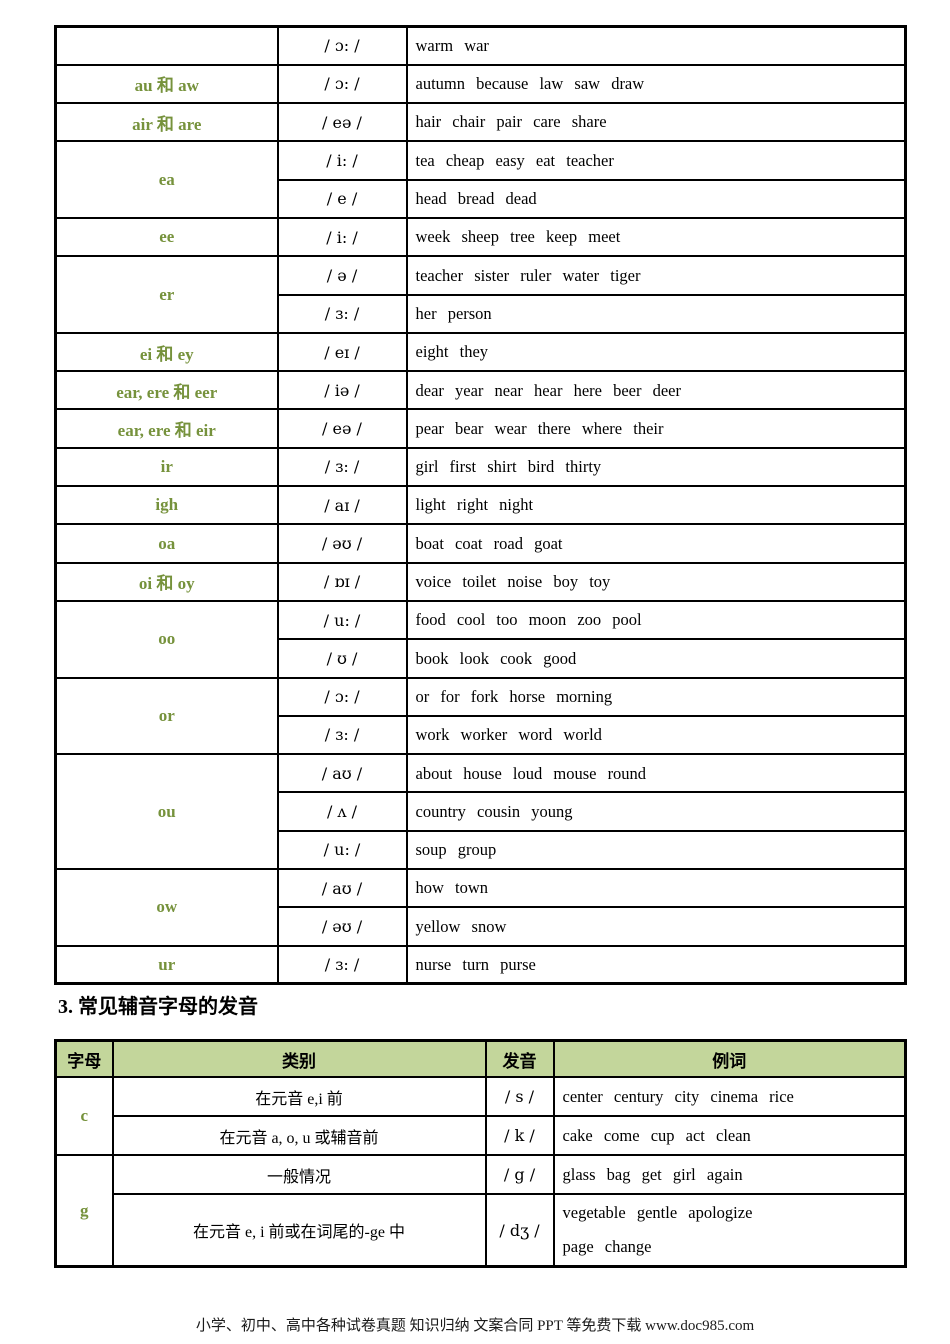 Image resolution: width=950 pixels, height=1344 pixels. I want to click on example-words-cell: yellow snow, so click(656, 926).